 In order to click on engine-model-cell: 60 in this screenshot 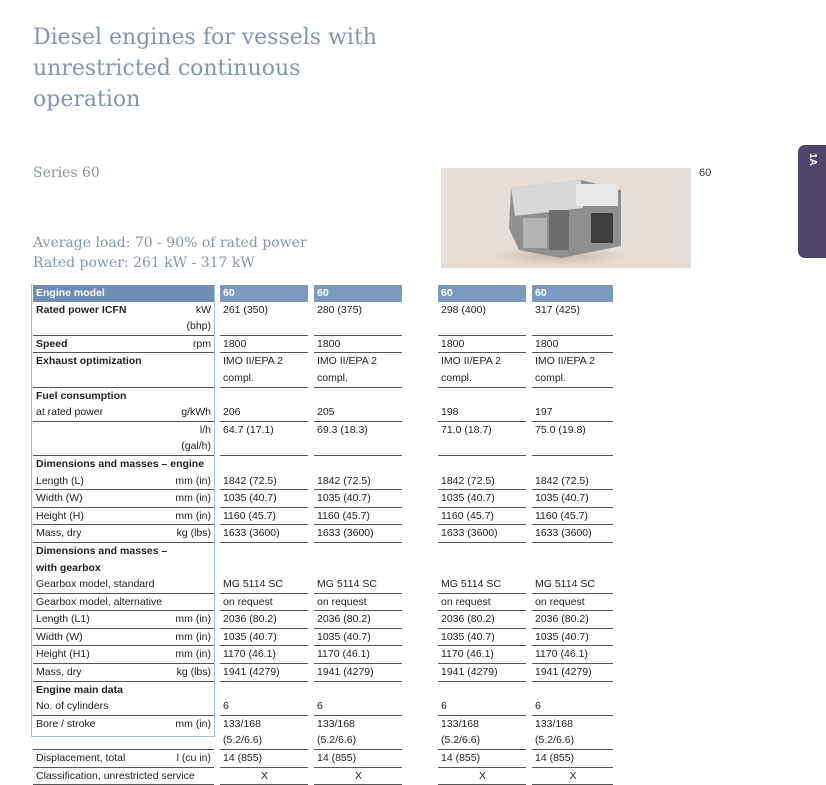, I will do `click(358, 293)`.